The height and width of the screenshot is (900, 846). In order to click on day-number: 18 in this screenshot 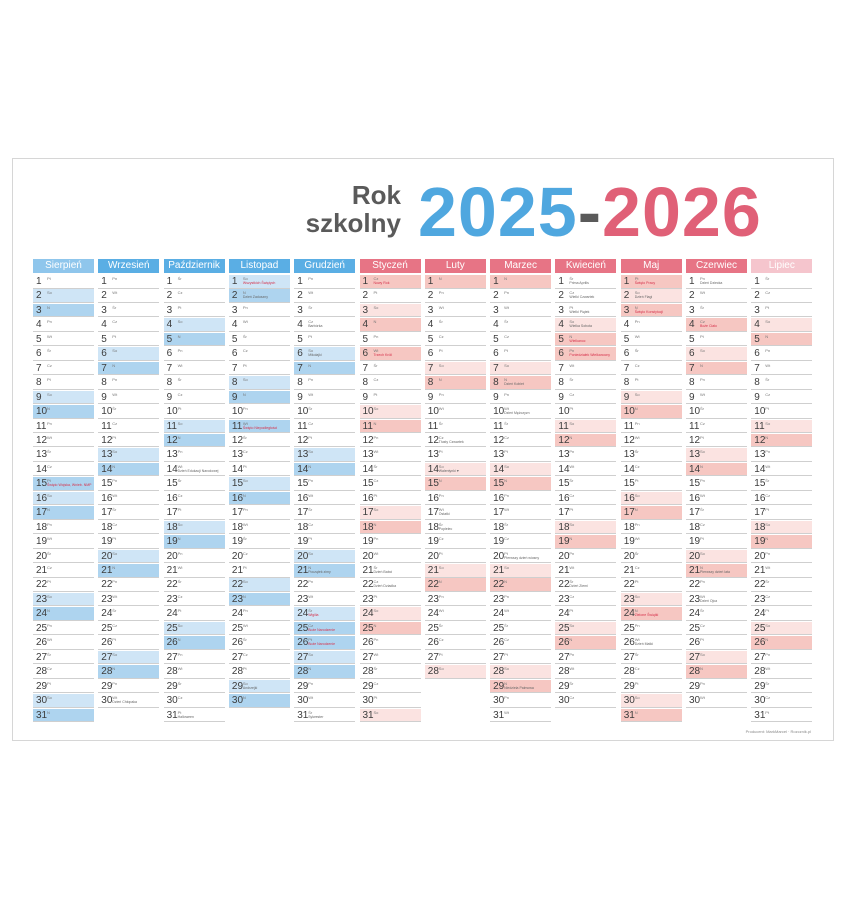, I will do `click(499, 527)`.